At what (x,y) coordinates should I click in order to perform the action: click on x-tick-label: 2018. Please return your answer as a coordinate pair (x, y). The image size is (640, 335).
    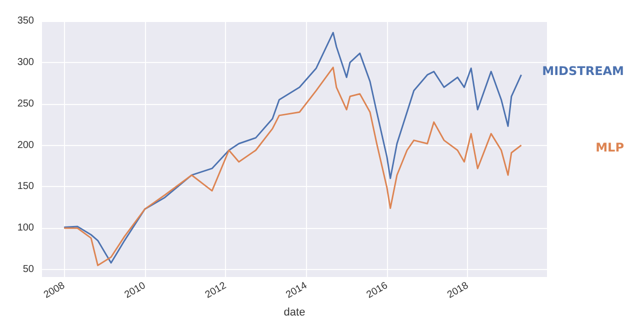
    Looking at the image, I should click on (458, 290).